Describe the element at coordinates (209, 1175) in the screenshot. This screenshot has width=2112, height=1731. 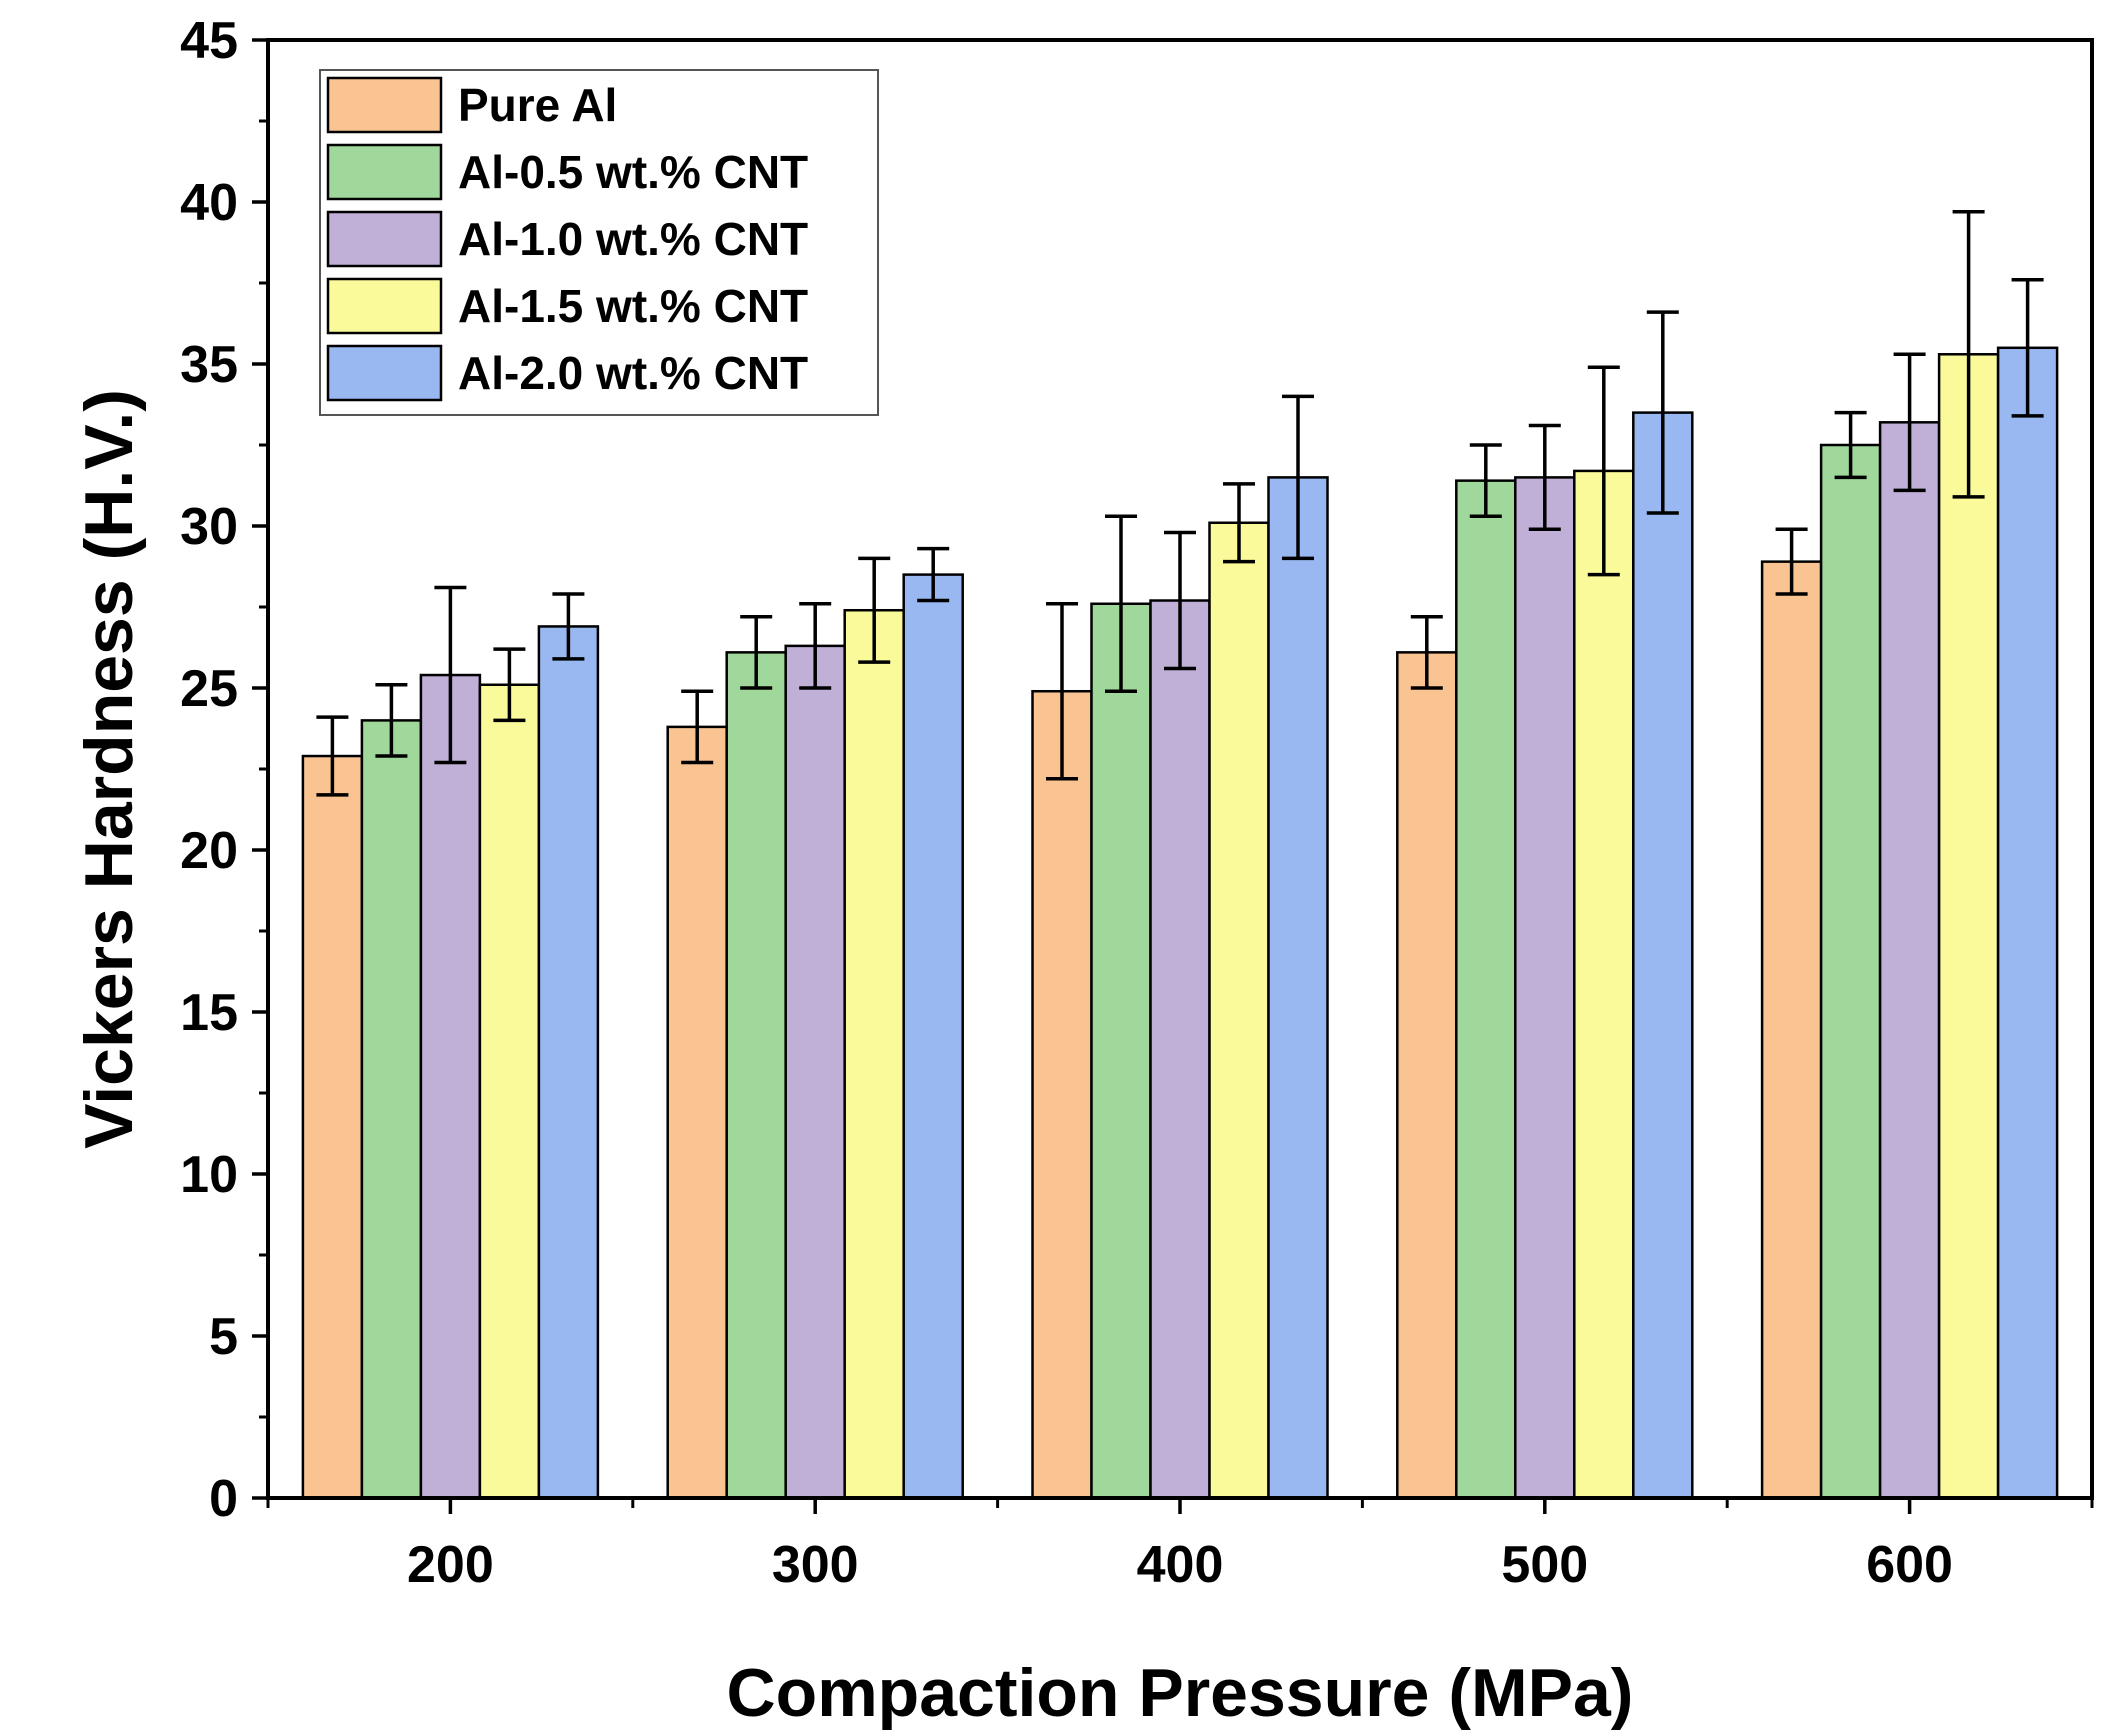
I see `y-tick-label: 10` at that location.